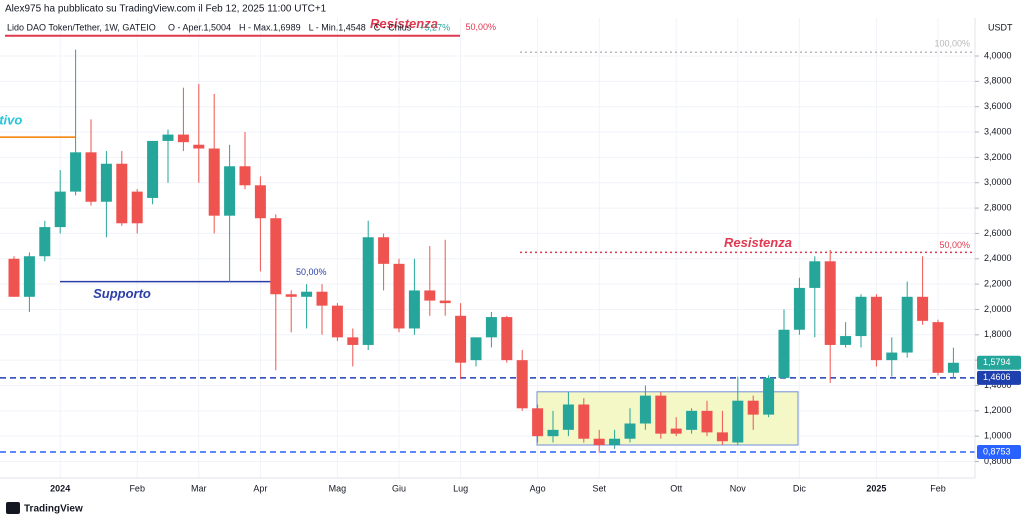 This screenshot has width=1024, height=521. Describe the element at coordinates (60, 488) in the screenshot. I see `x-tick-label: 2024` at that location.